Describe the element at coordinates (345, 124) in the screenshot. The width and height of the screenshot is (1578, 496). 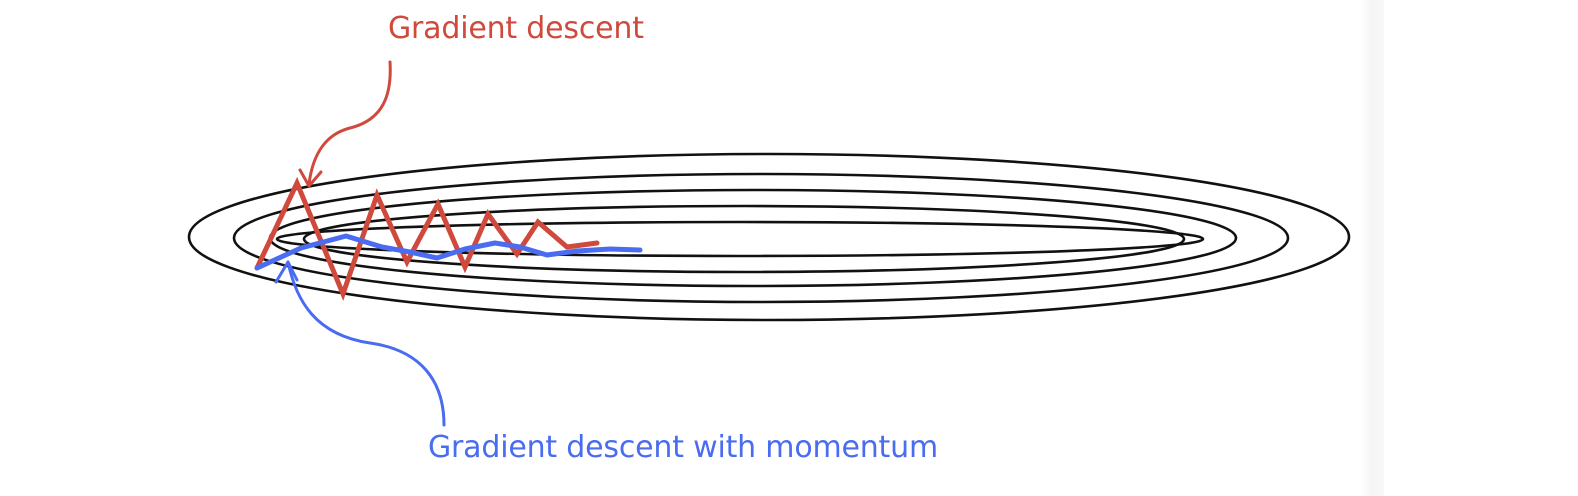
I see `gradient-descent-arrow` at that location.